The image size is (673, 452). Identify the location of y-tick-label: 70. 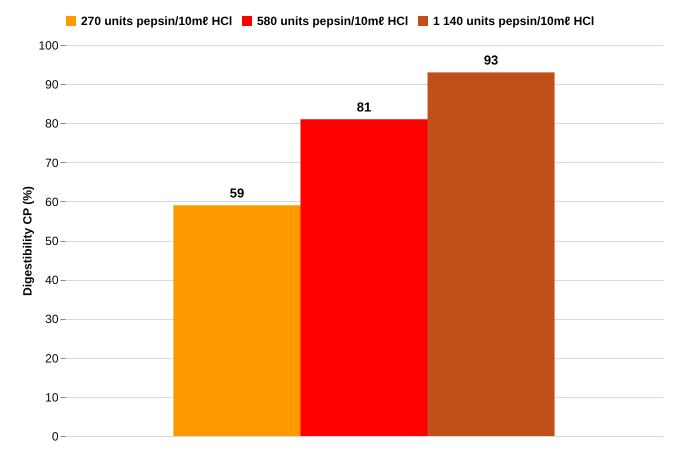
(52, 163).